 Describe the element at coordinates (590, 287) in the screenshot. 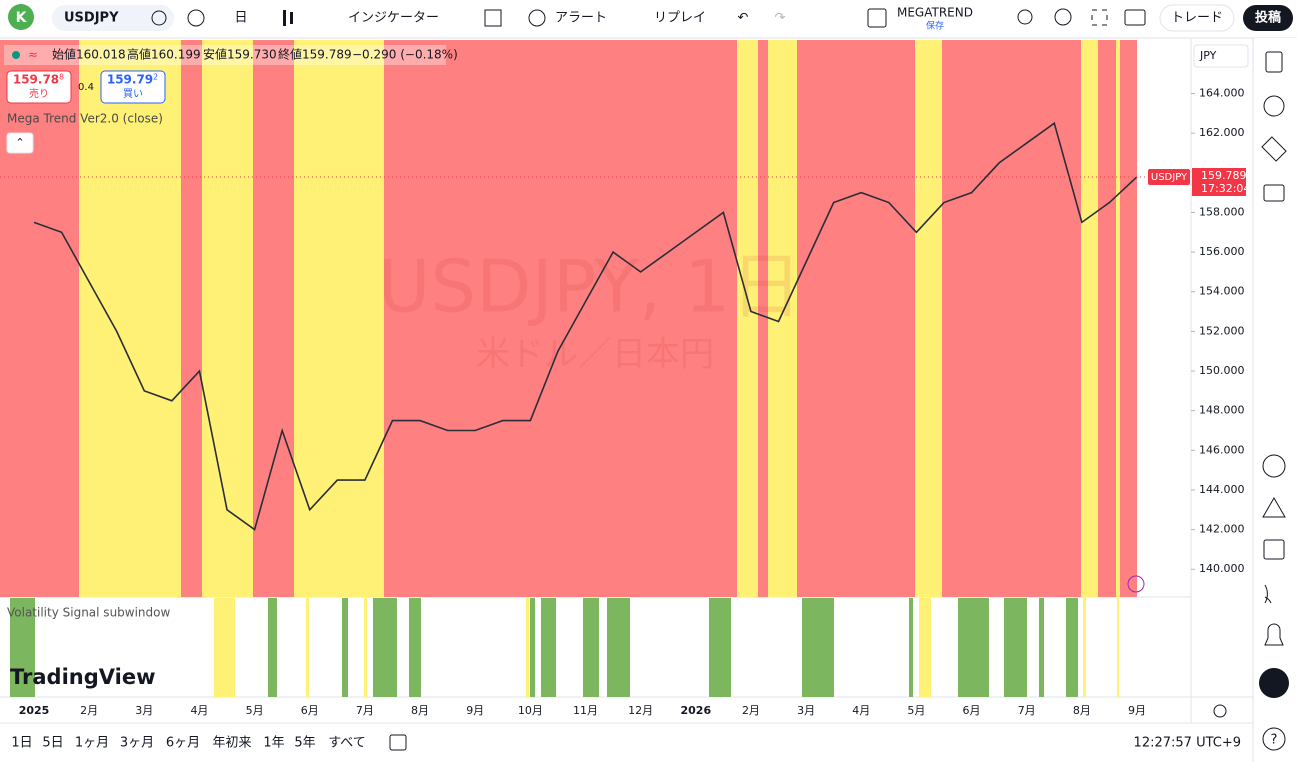

I see `watermark-title: USDJPY, 1日` at that location.